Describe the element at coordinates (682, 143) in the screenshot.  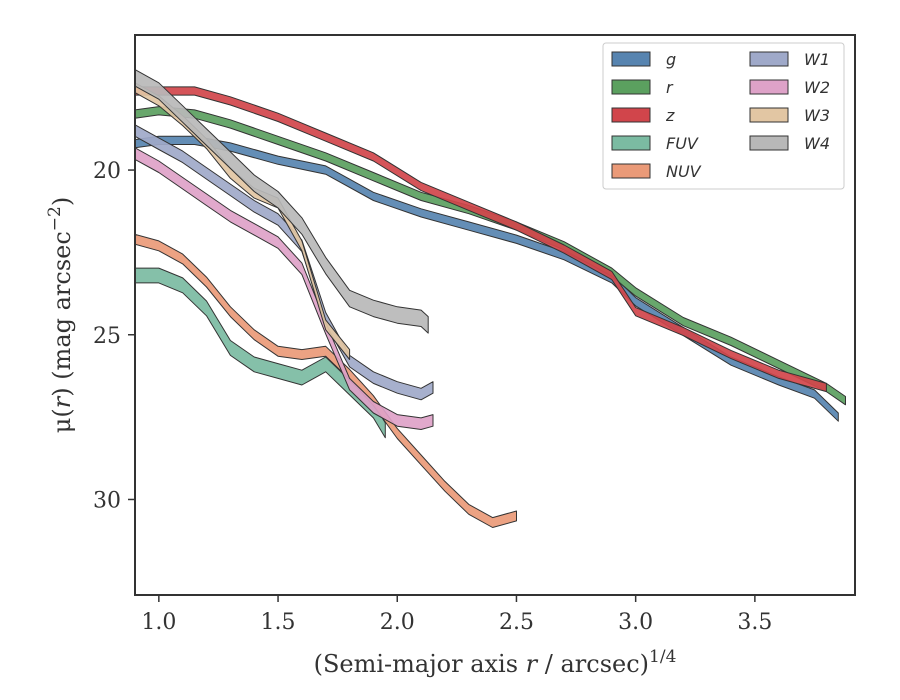
I see `legend-label: FUV` at that location.